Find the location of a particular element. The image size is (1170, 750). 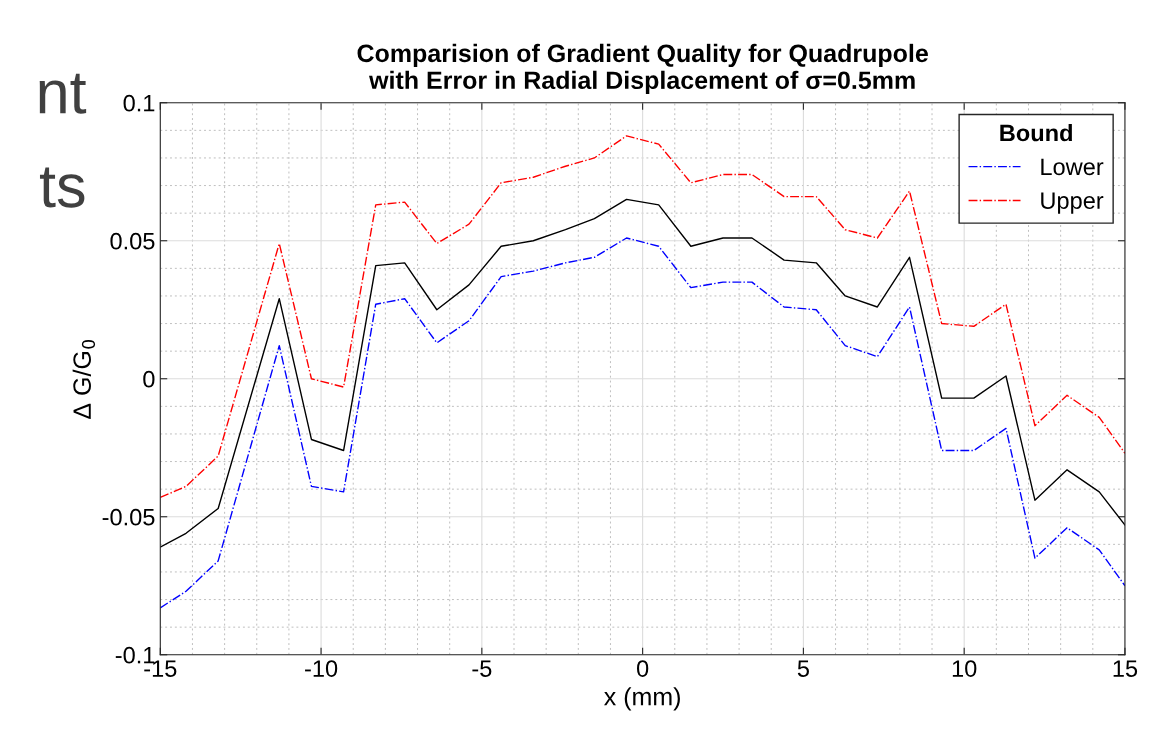

text: ts is located at coordinates (62, 187).